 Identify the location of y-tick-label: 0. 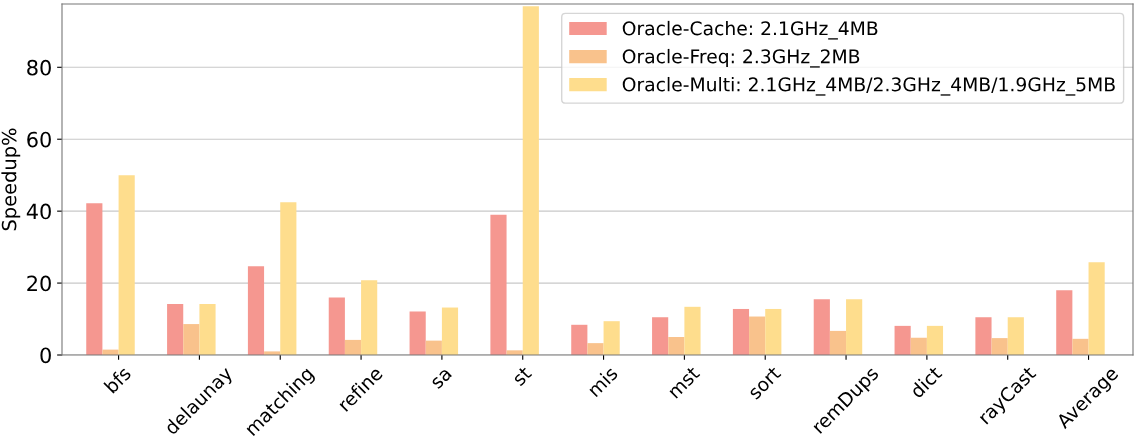
(45, 355).